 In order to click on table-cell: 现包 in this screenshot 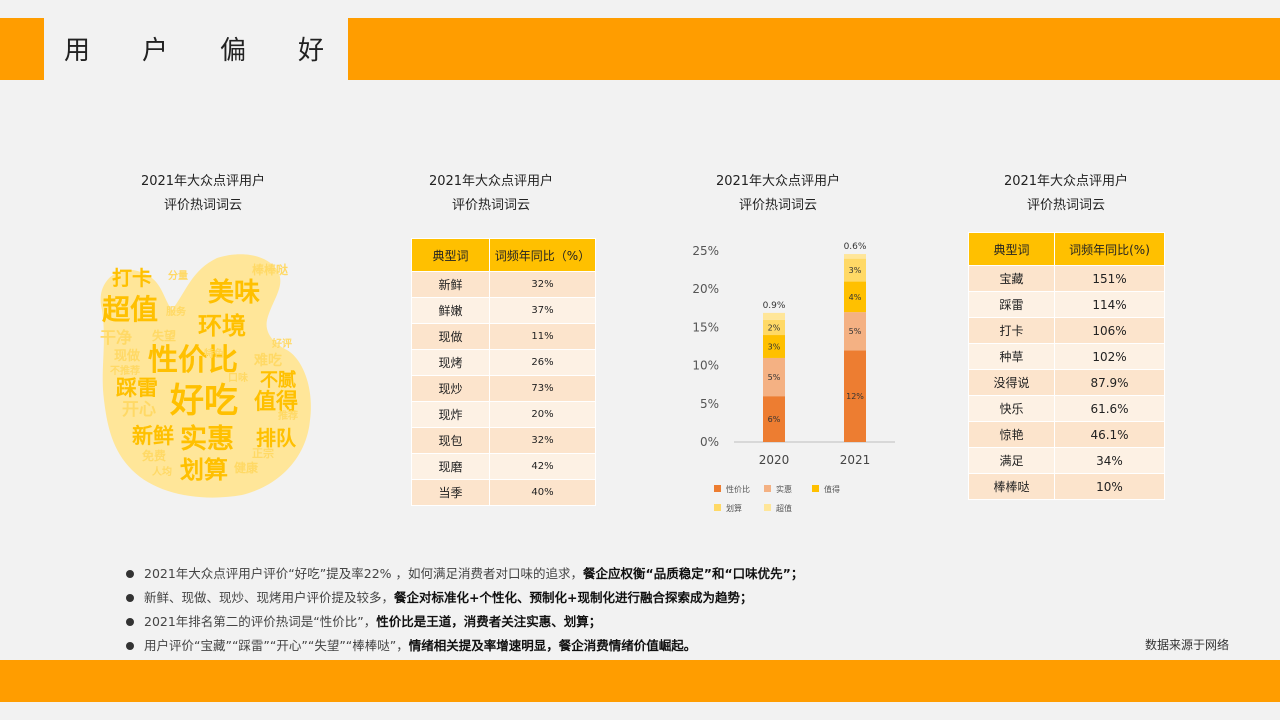, I will do `click(450, 440)`.